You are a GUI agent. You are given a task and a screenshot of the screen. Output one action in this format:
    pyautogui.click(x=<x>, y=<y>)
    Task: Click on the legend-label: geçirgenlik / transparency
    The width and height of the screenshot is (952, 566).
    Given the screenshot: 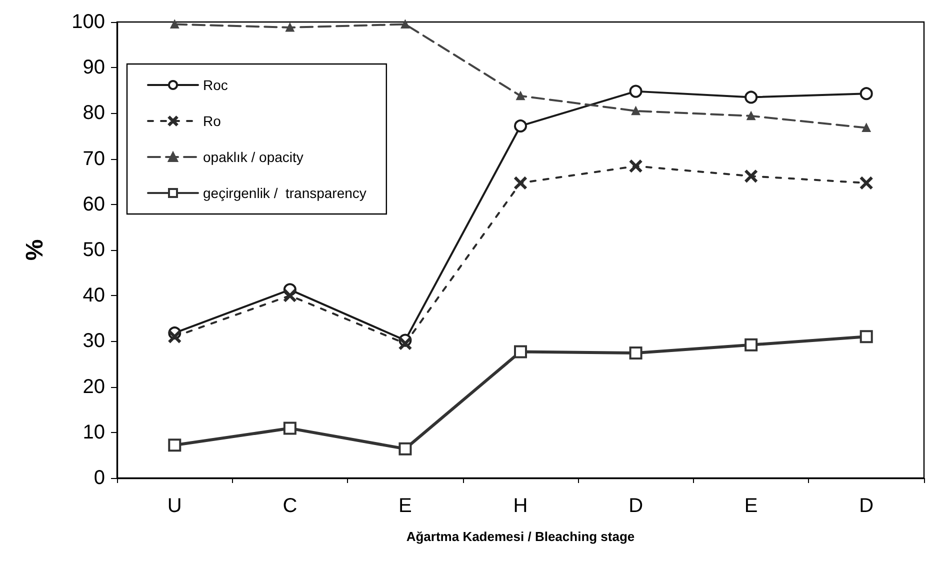 What is the action you would take?
    pyautogui.click(x=284, y=193)
    